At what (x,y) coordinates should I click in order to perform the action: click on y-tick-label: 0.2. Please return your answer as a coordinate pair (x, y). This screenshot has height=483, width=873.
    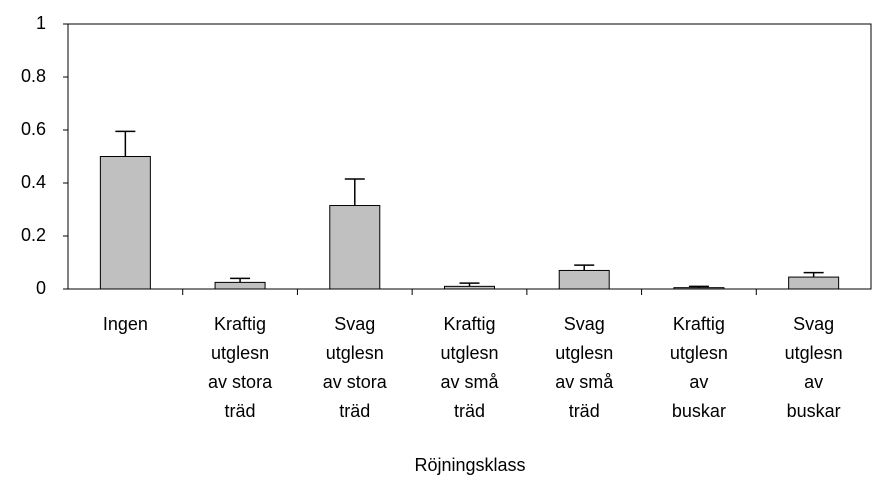
    Looking at the image, I should click on (33, 235).